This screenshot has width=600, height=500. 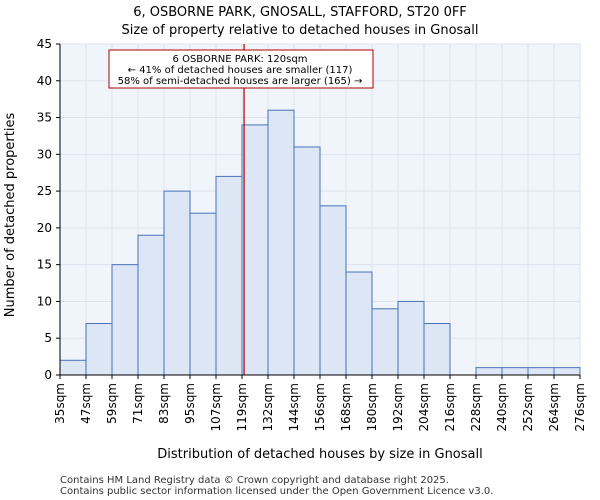 What do you see at coordinates (476, 407) in the screenshot?
I see `x-tick-label: 228sqm` at bounding box center [476, 407].